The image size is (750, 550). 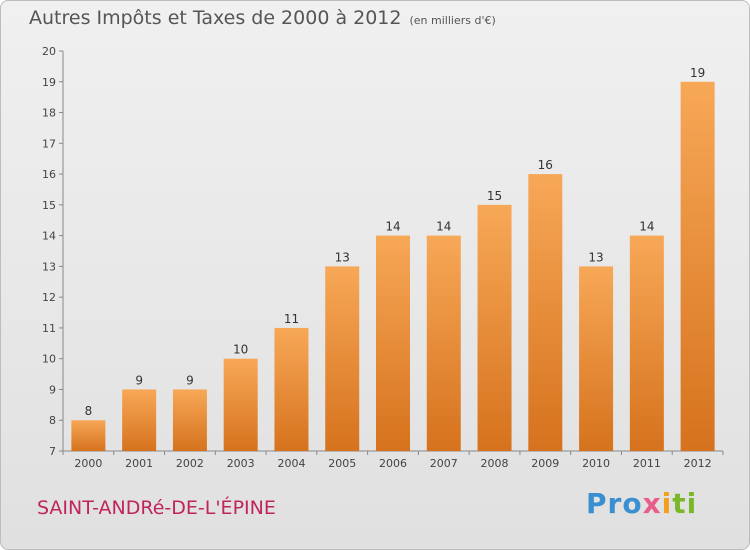 What do you see at coordinates (393, 343) in the screenshot?
I see `bar-2006` at bounding box center [393, 343].